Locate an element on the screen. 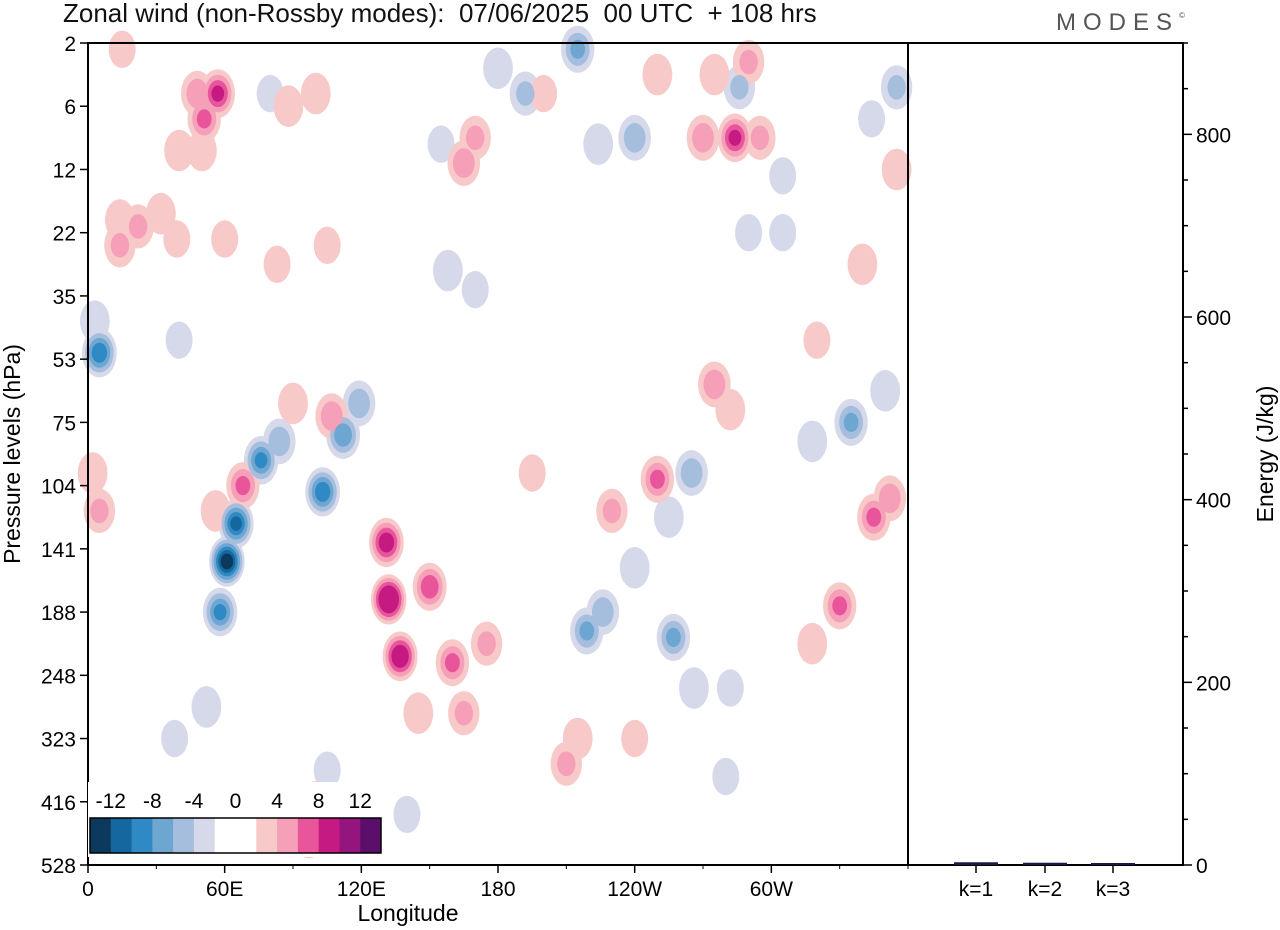  x-tick-label: 180 is located at coordinates (497, 889).